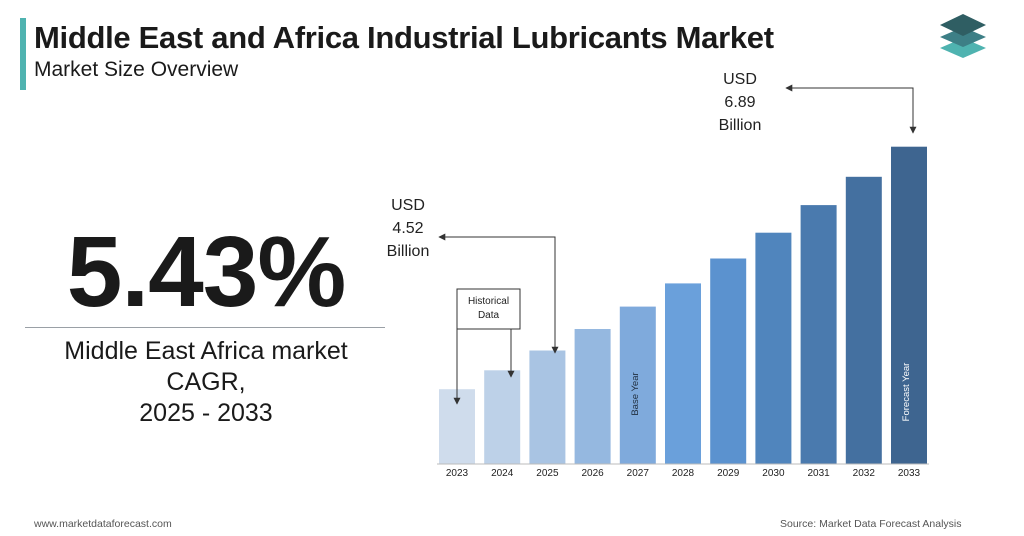 The height and width of the screenshot is (536, 1024). I want to click on end-value-line2: 6.89, so click(739, 102).